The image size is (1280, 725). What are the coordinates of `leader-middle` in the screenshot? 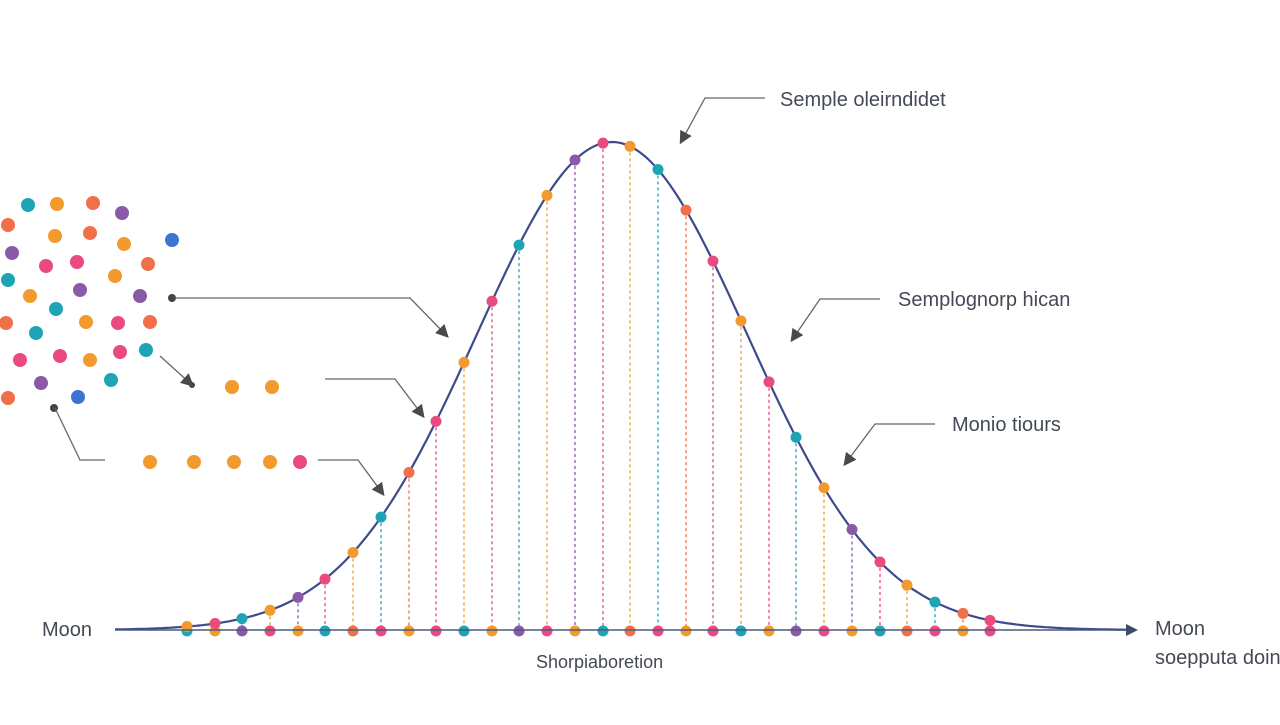 It's located at (835, 320).